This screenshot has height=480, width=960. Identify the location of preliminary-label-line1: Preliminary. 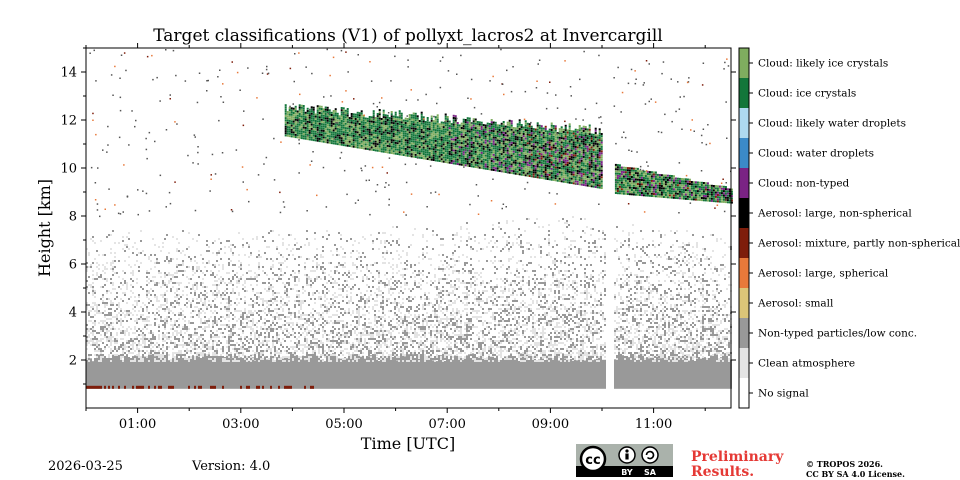
(737, 457).